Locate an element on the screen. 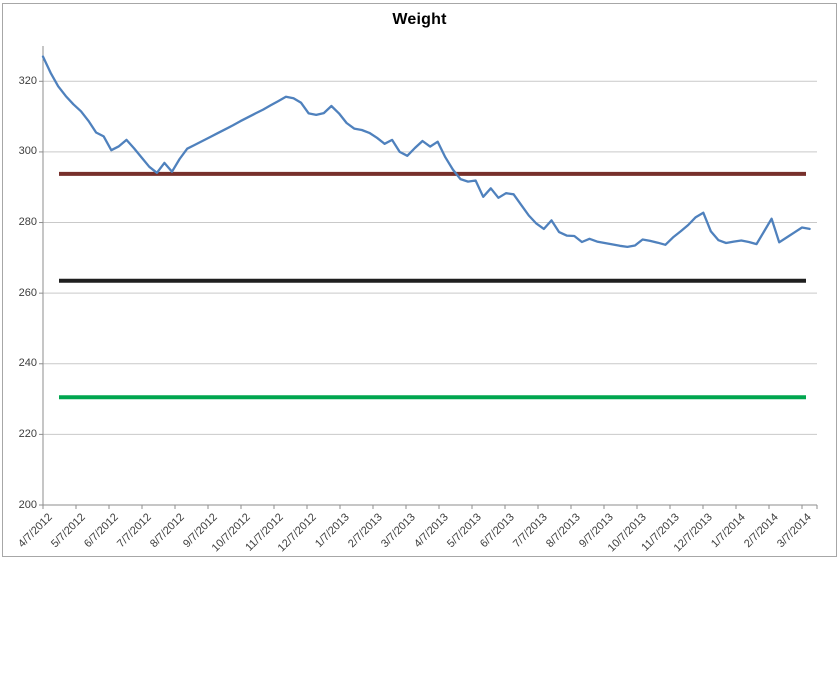 This screenshot has width=839, height=688. y-axis-label: 260 is located at coordinates (27, 292).